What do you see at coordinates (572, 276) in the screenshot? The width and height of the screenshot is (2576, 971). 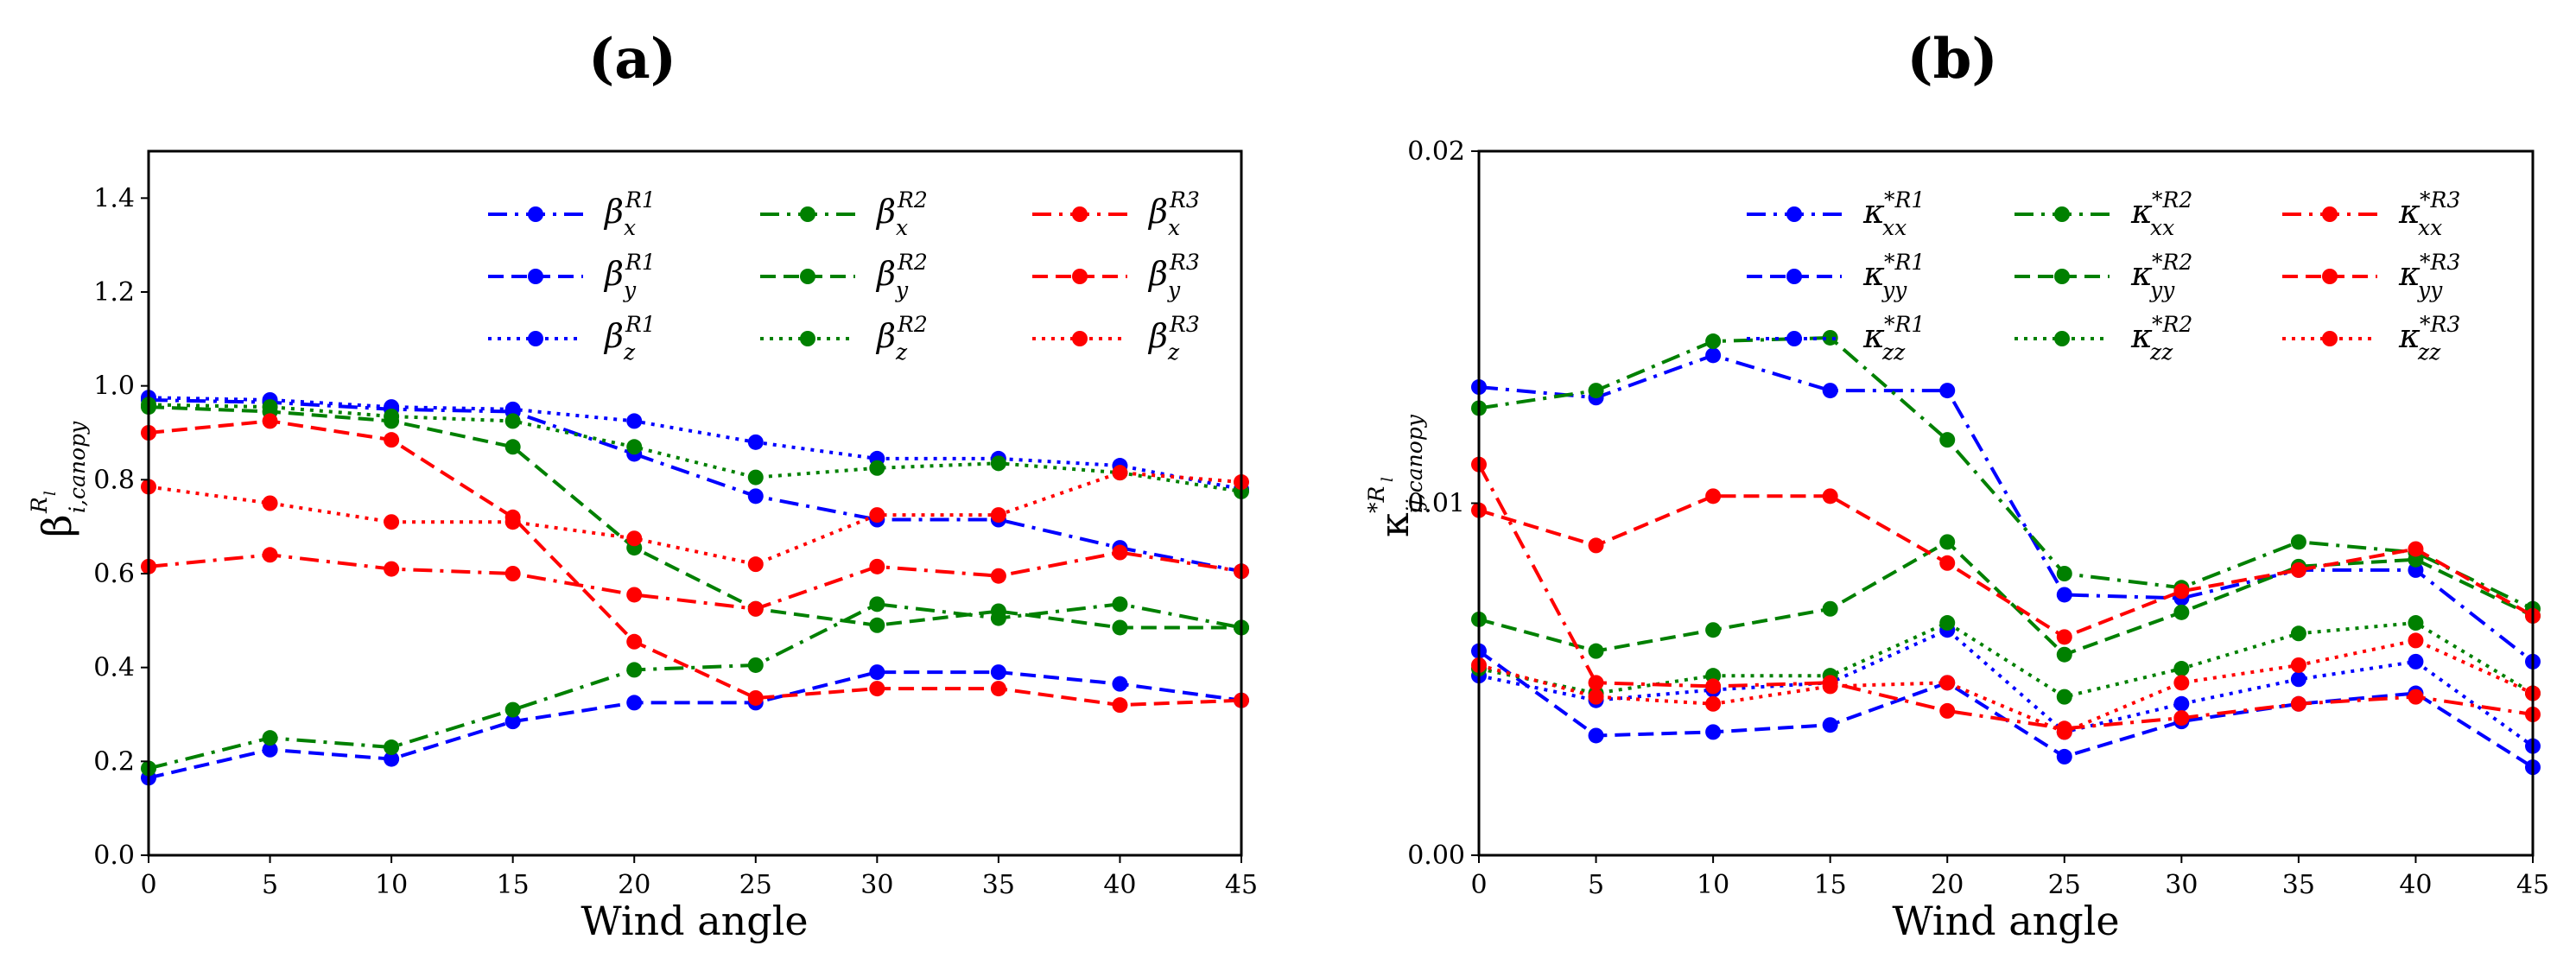 I see `legend-item: β R1y` at bounding box center [572, 276].